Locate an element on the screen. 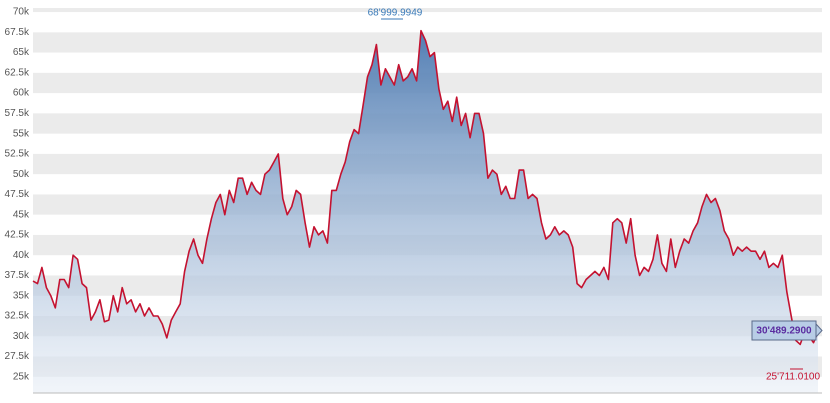 This screenshot has height=403, width=830. y-tick-label: 30k is located at coordinates (21, 336).